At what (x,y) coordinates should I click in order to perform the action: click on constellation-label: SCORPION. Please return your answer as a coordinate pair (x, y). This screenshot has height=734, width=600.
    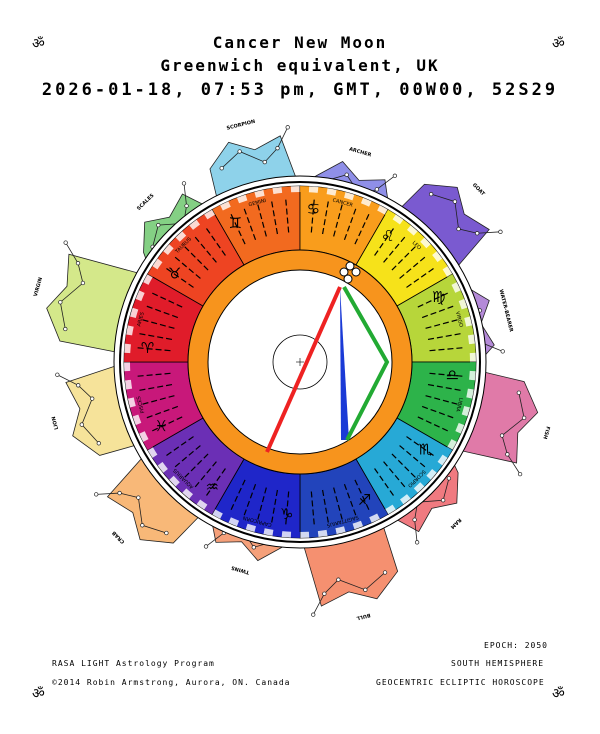
    Looking at the image, I should click on (241, 125).